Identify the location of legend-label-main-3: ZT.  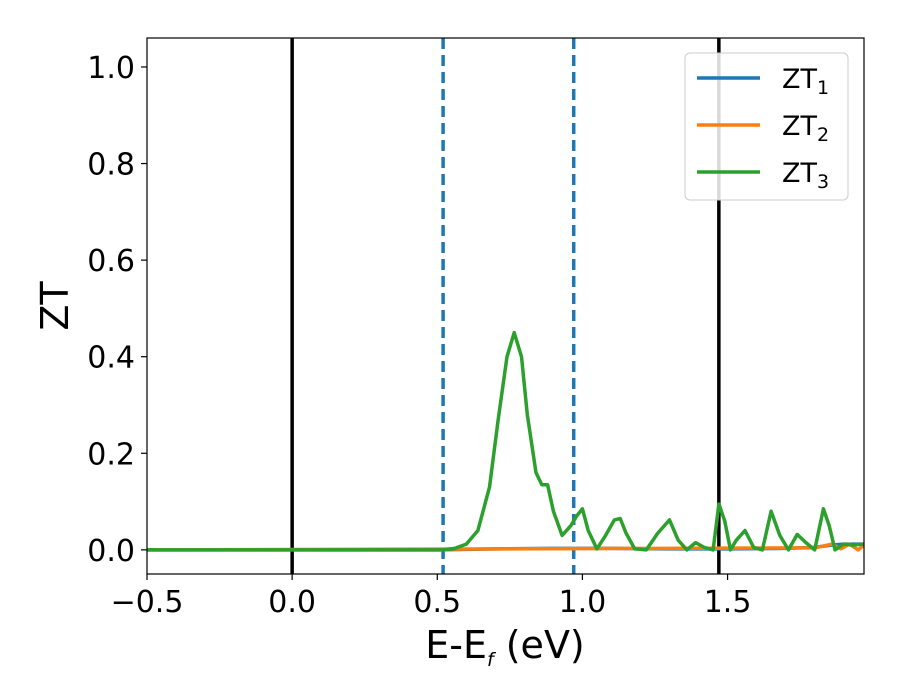
(799, 173).